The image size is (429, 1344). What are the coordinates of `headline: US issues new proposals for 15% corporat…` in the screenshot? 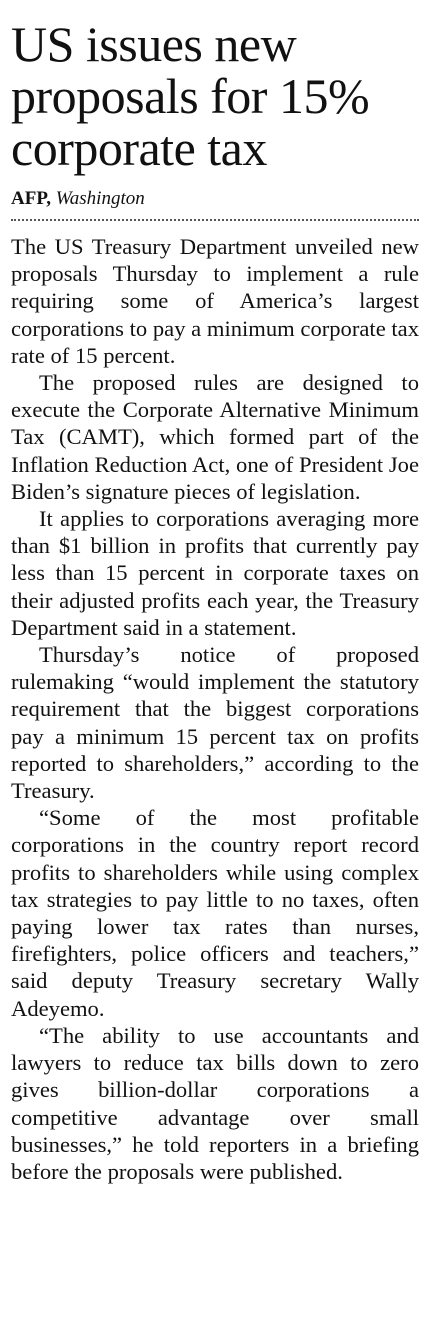 It's located at (190, 96).